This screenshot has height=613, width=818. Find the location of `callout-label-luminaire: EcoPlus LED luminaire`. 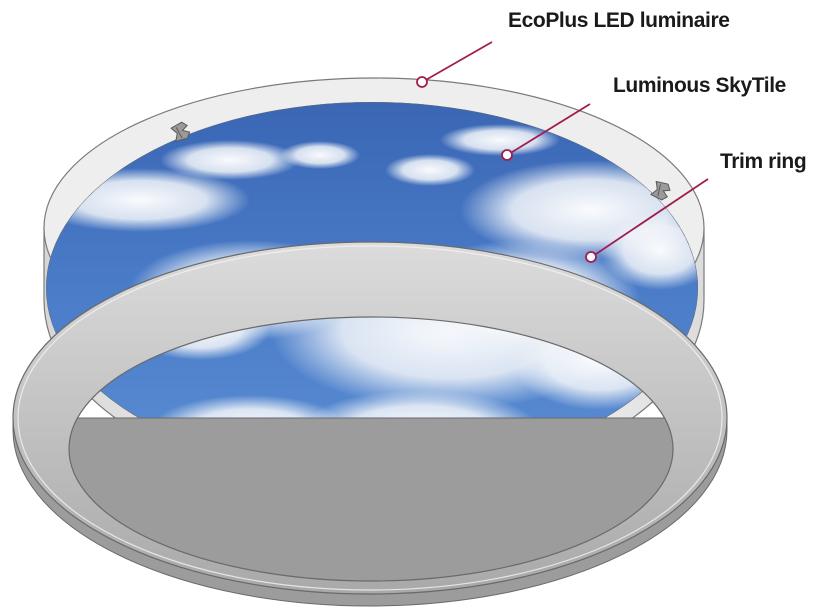

callout-label-luminaire: EcoPlus LED luminaire is located at coordinates (619, 20).